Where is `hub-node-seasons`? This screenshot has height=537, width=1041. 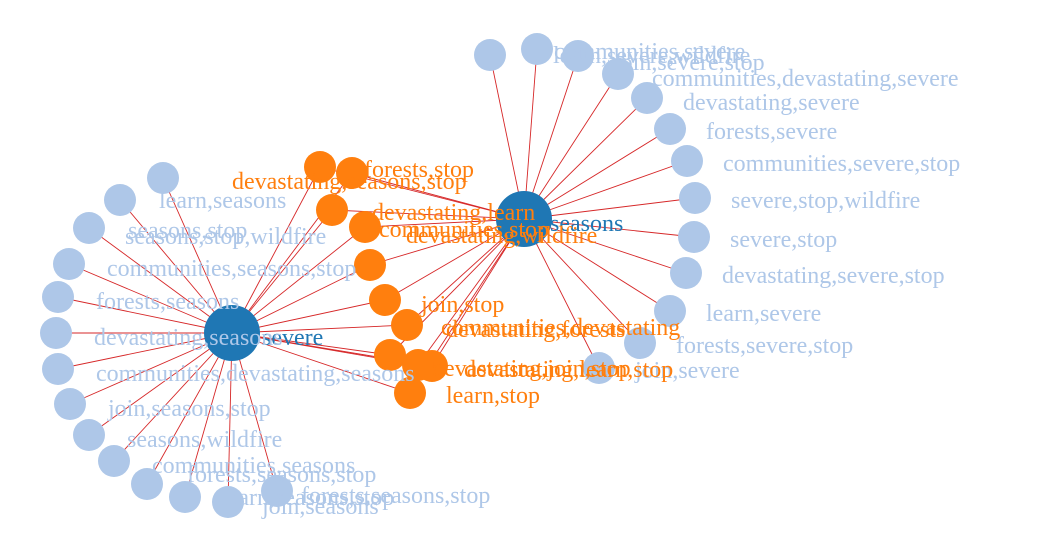
hub-node-seasons is located at coordinates (524, 219).